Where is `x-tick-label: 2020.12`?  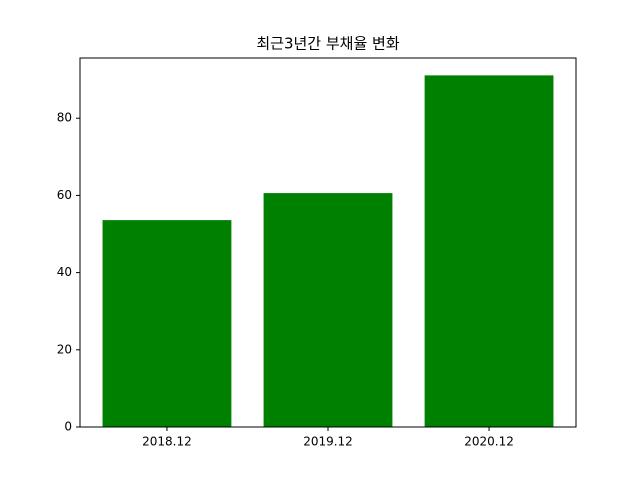 x-tick-label: 2020.12 is located at coordinates (489, 442).